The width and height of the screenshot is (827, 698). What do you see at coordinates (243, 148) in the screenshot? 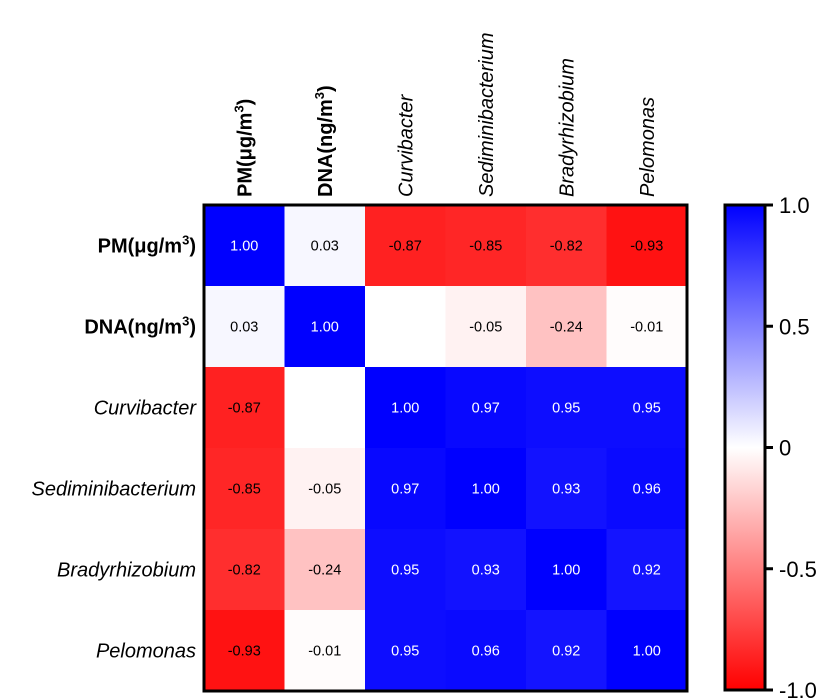
I see `column-label: PM(μg/m3)` at bounding box center [243, 148].